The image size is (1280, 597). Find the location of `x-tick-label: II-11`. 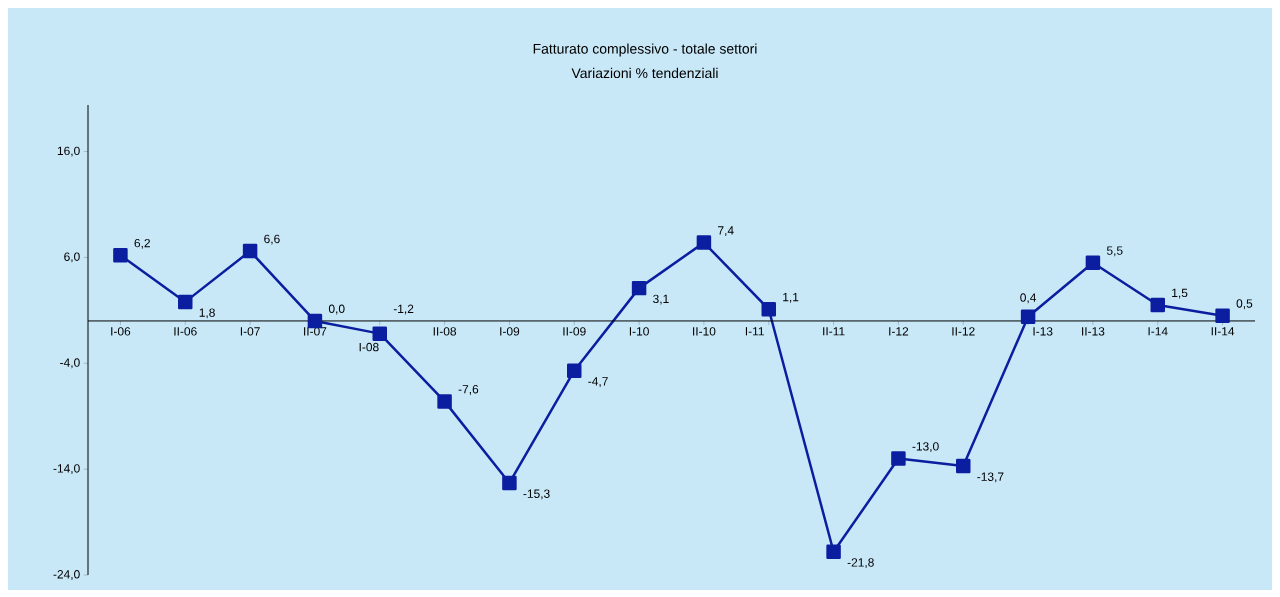

x-tick-label: II-11 is located at coordinates (834, 331).